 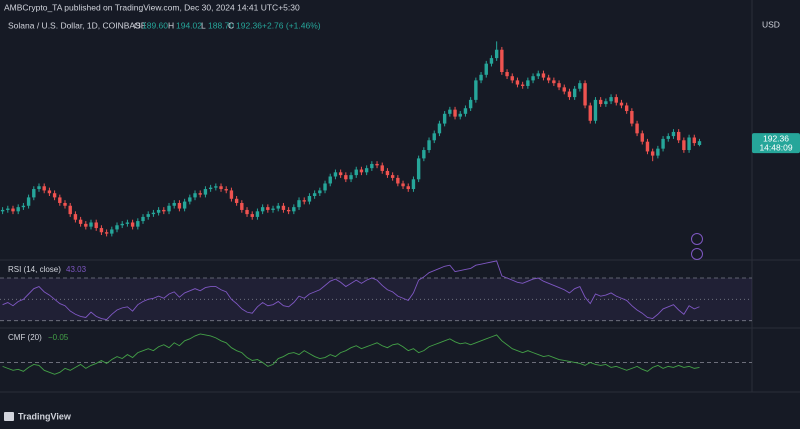 I want to click on indicator-title: CMF (20), so click(x=25, y=337).